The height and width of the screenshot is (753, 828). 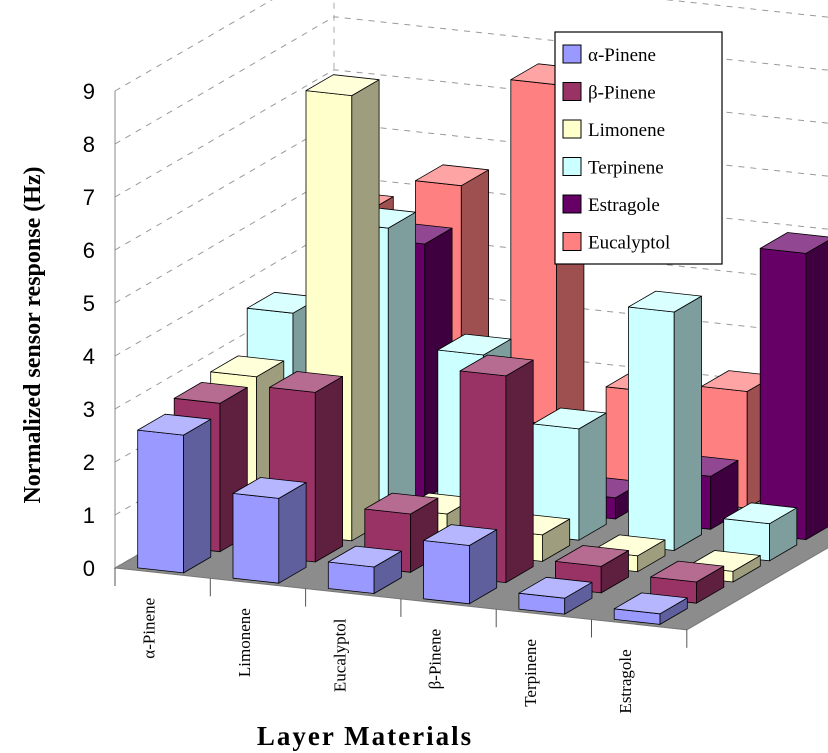 I want to click on y-tick-label: 9, so click(x=89, y=91).